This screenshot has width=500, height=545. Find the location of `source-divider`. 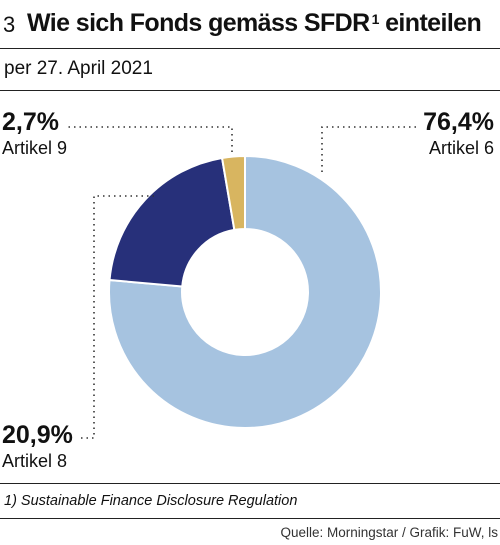

source-divider is located at coordinates (250, 518).